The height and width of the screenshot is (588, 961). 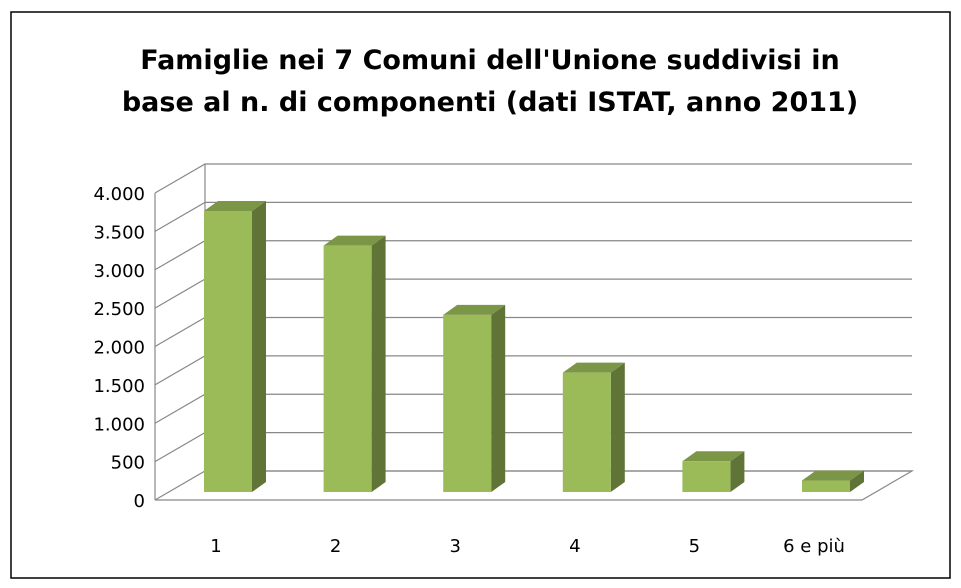 What do you see at coordinates (119, 424) in the screenshot?
I see `y-tick-label: 1.000` at bounding box center [119, 424].